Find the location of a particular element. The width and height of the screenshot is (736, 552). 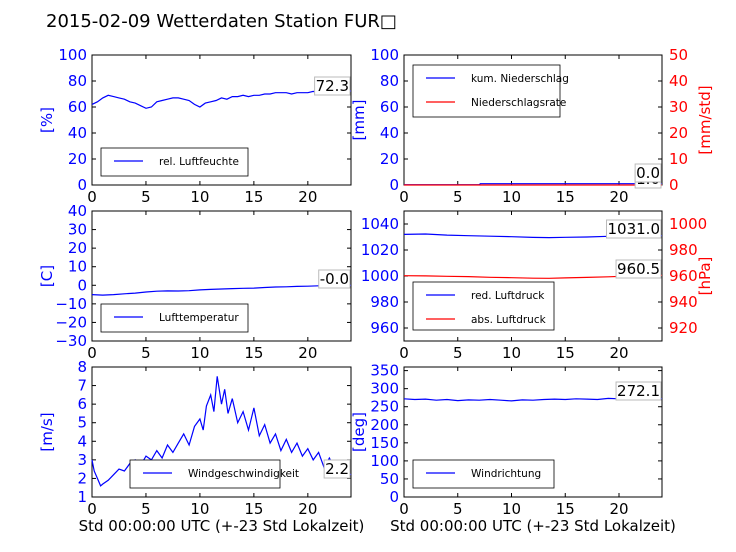

y-tick-label: 8 is located at coordinates (82, 367).